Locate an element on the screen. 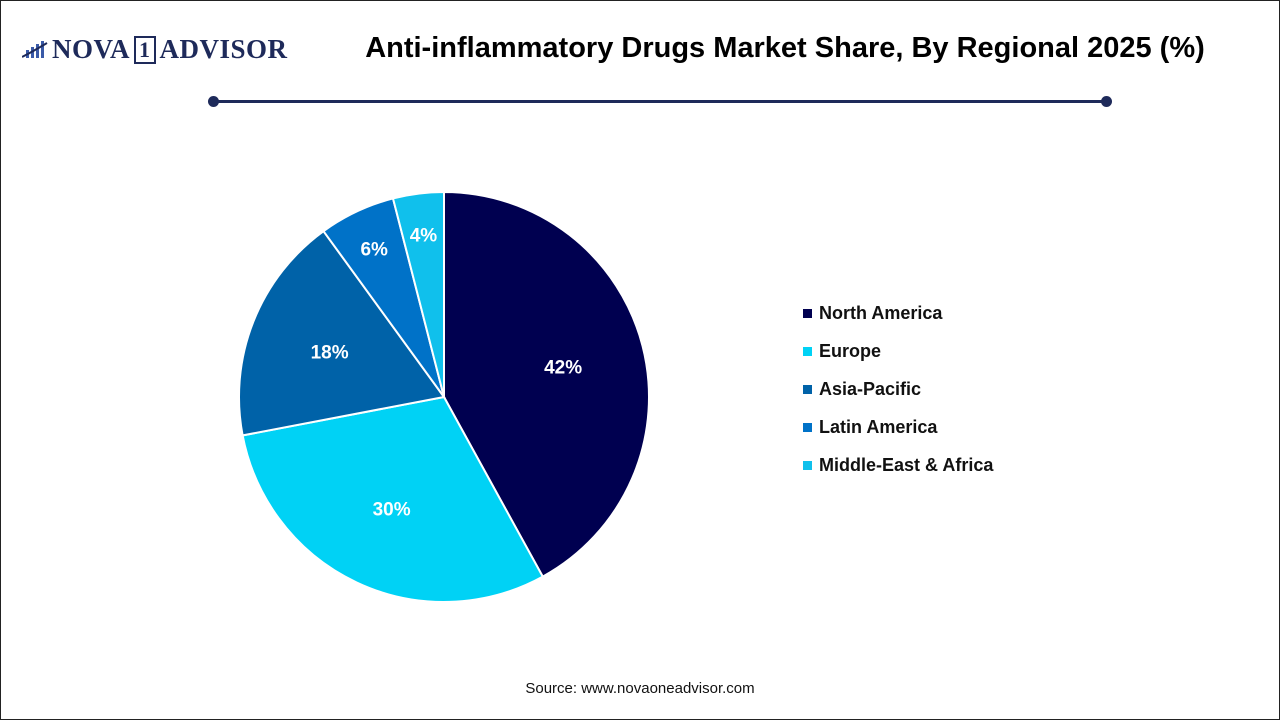 The image size is (1280, 720). logo-box: 1 is located at coordinates (145, 49).